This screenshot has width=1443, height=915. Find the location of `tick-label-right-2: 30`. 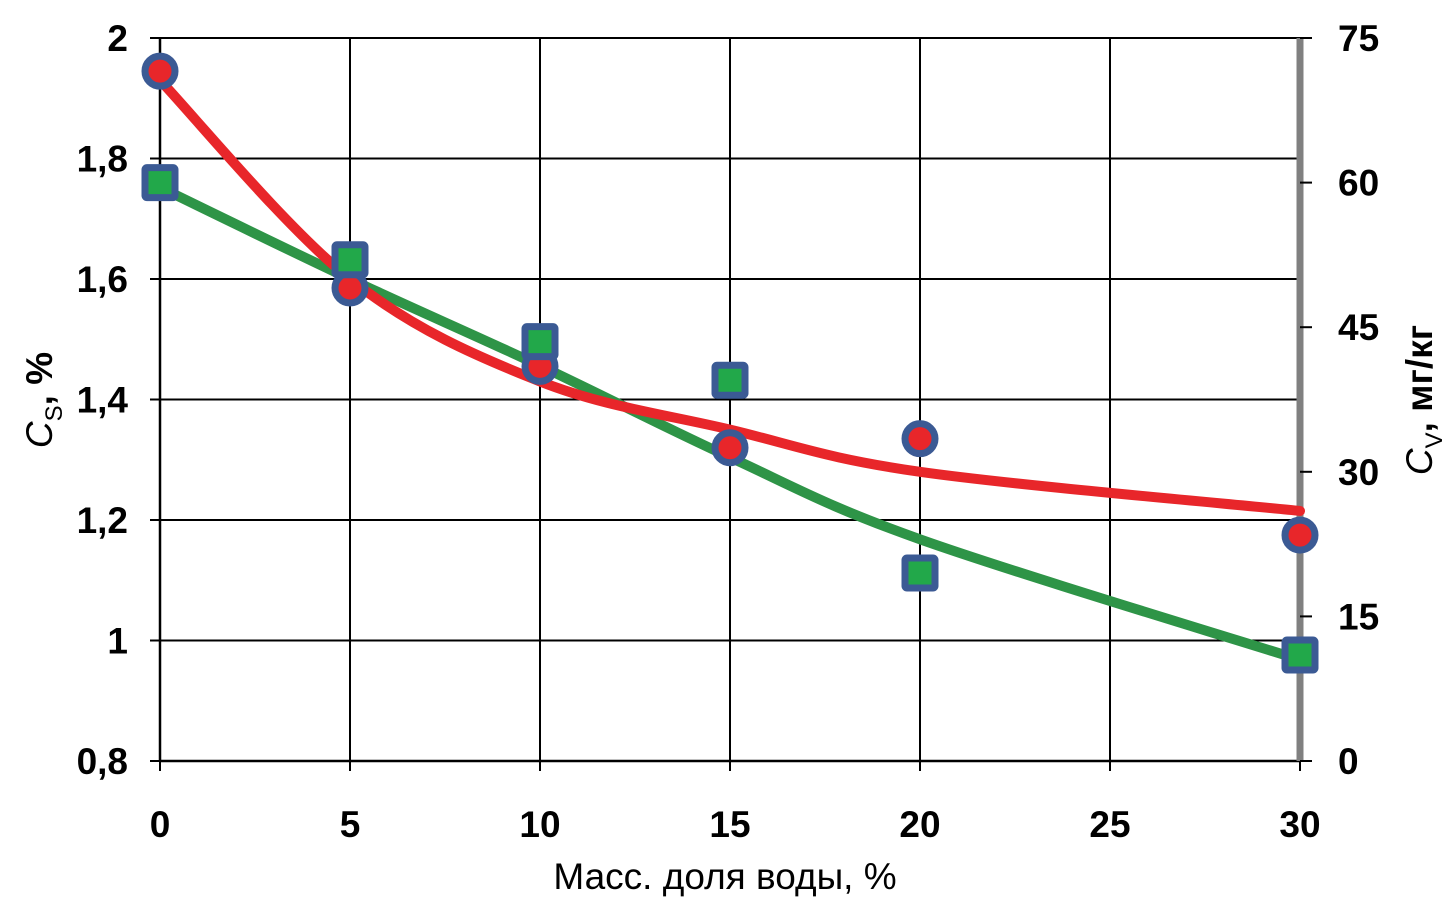

tick-label-right-2: 30 is located at coordinates (1358, 472).